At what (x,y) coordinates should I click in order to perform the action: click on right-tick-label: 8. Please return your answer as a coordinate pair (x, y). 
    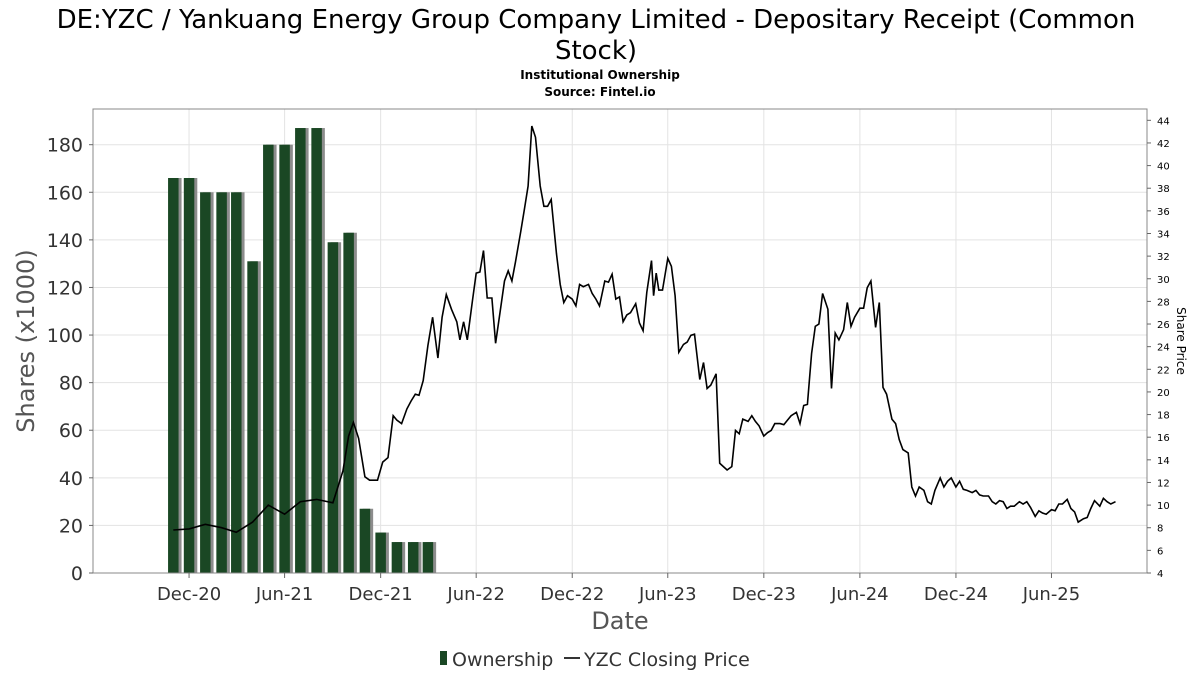
    Looking at the image, I should click on (1160, 529).